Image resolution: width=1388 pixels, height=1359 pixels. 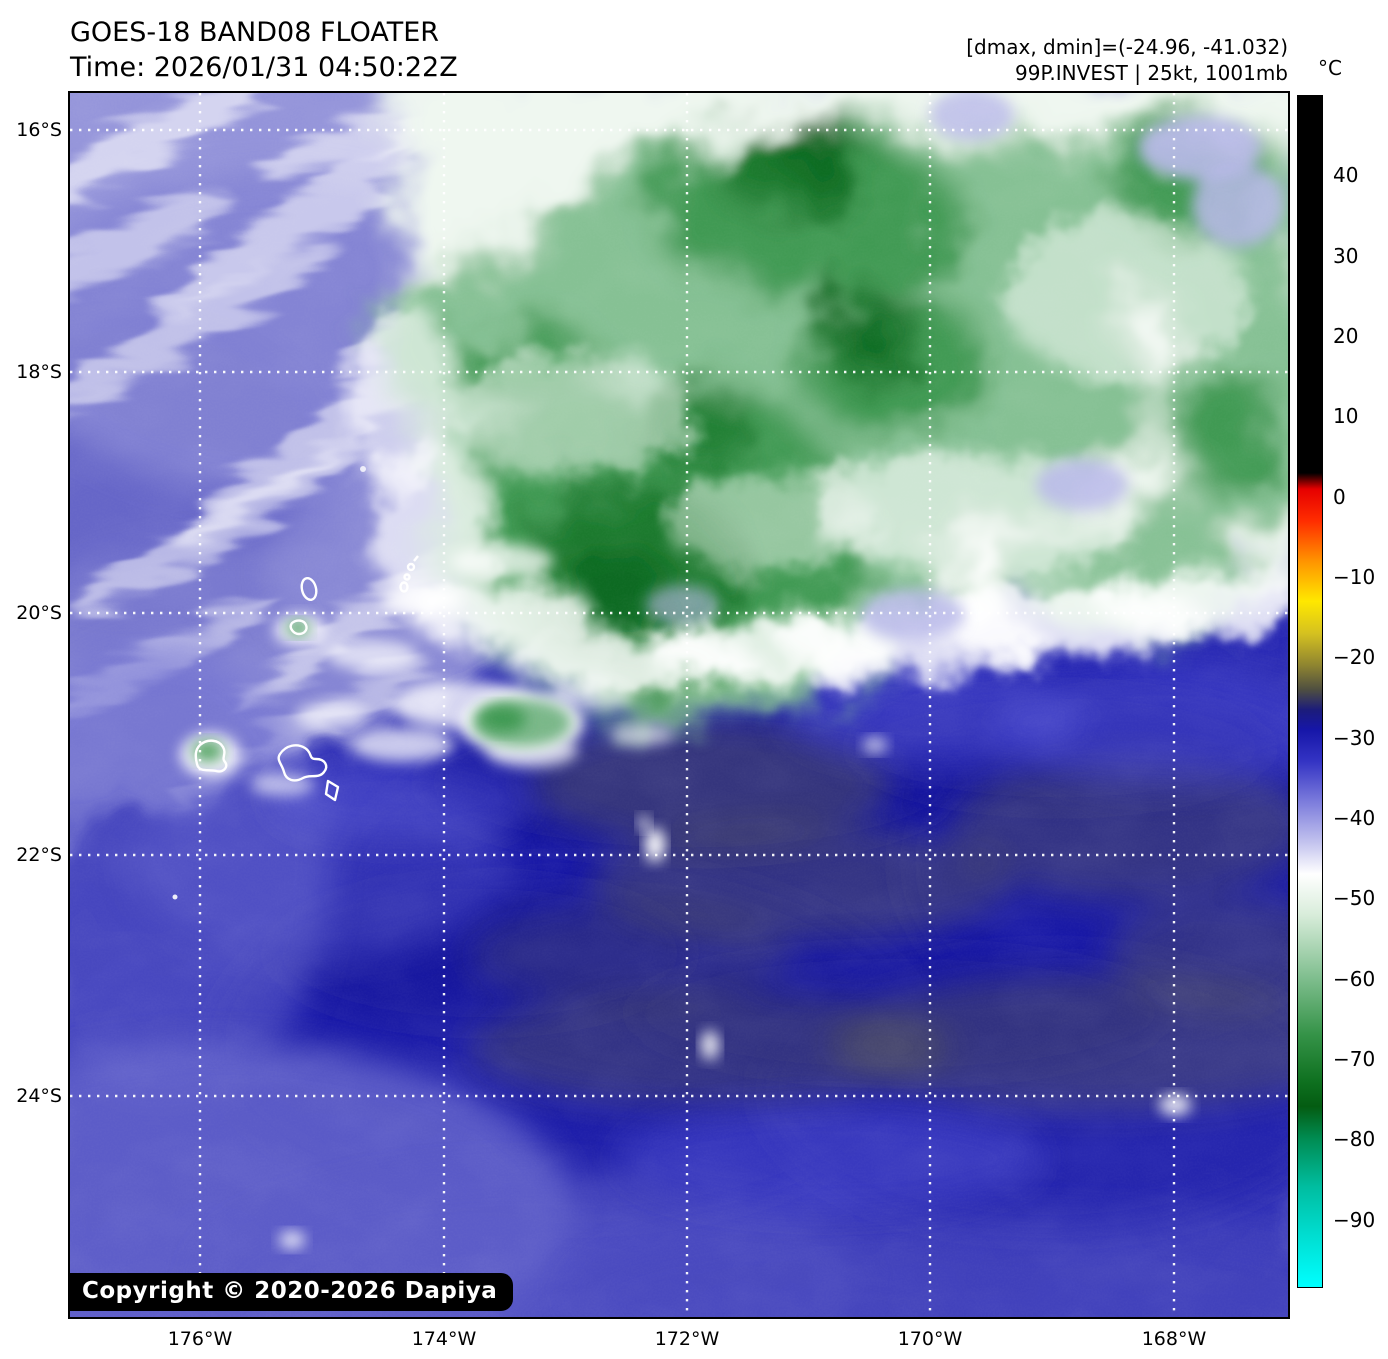 I want to click on page-title: GOES-18 BAND08 FLOATER, so click(x=255, y=32).